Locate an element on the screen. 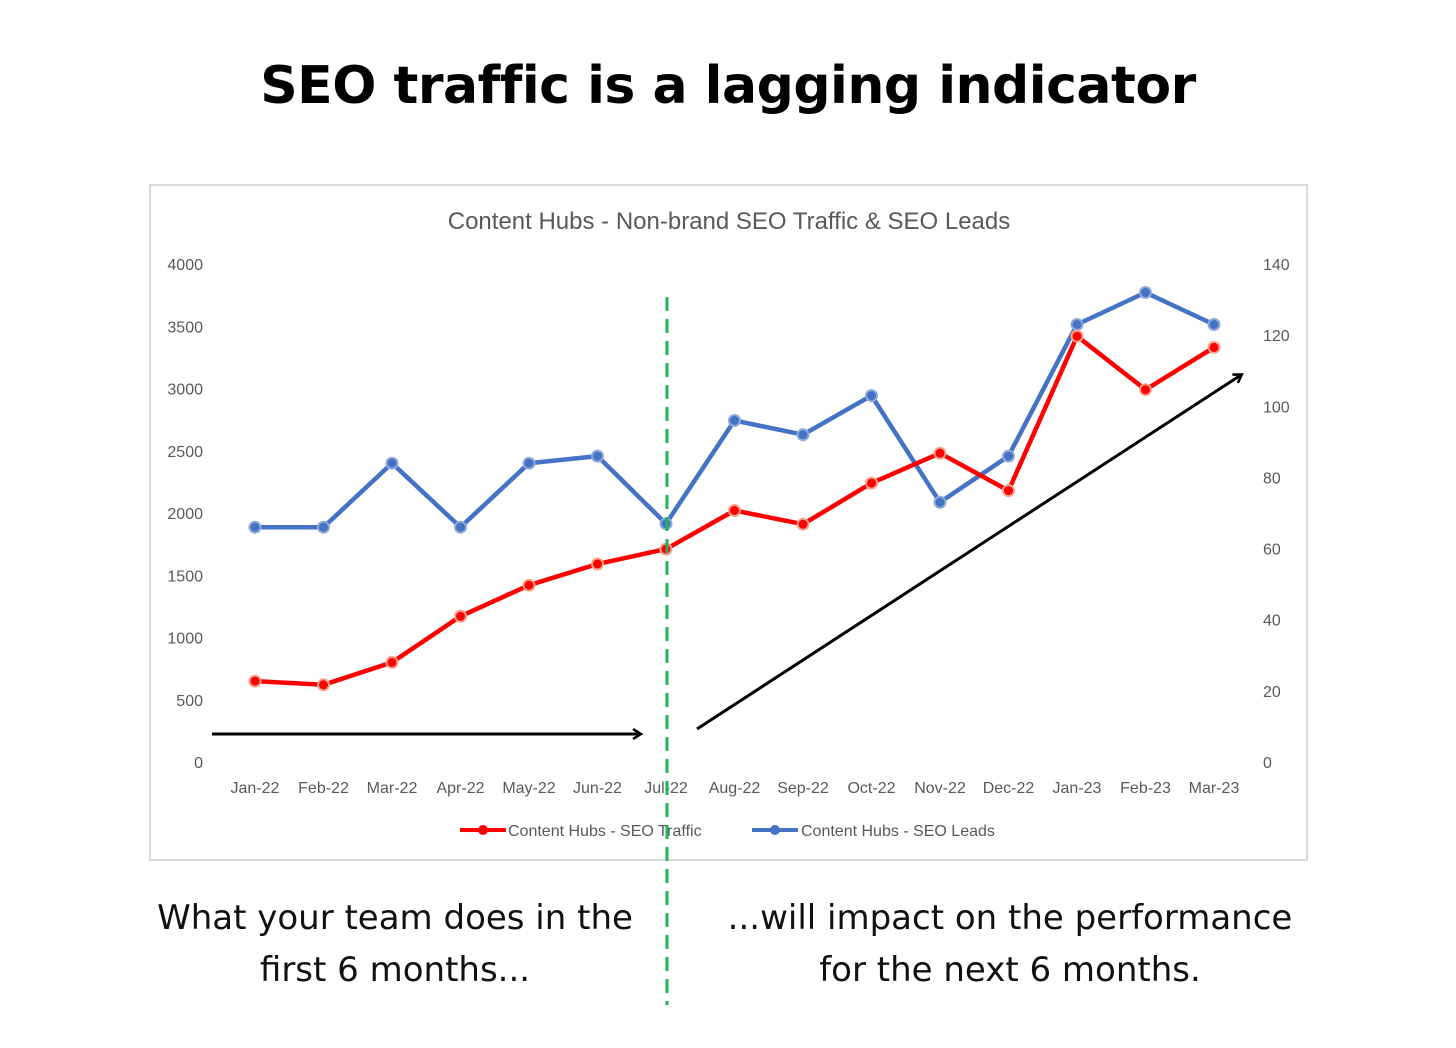 This screenshot has height=1048, width=1456. right-tick-label: 80 is located at coordinates (1272, 478).